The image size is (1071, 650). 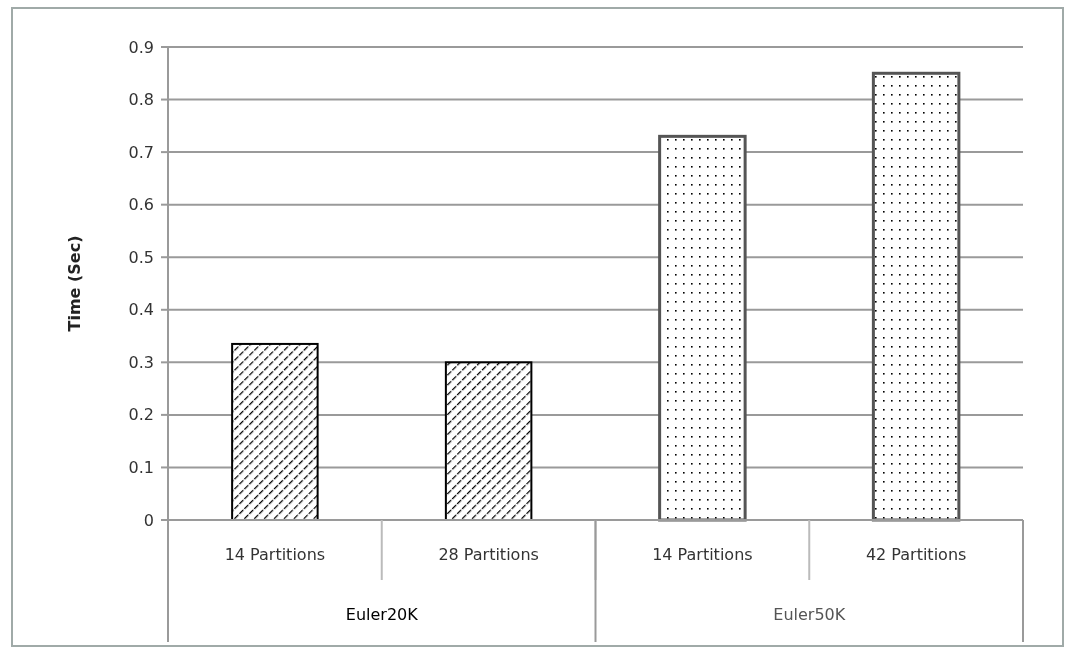 I want to click on y-tick-label: 0, so click(x=148, y=520).